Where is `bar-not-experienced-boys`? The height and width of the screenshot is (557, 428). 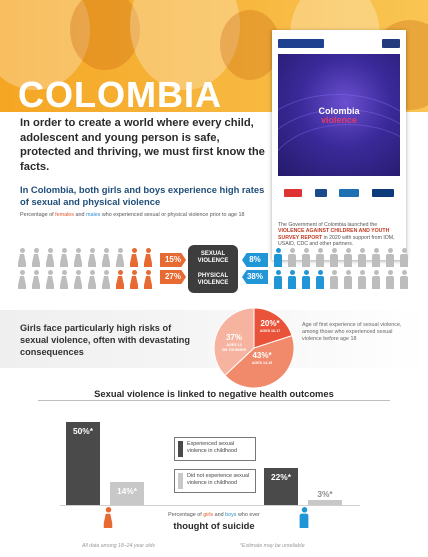 bar-not-experienced-boys is located at coordinates (325, 502).